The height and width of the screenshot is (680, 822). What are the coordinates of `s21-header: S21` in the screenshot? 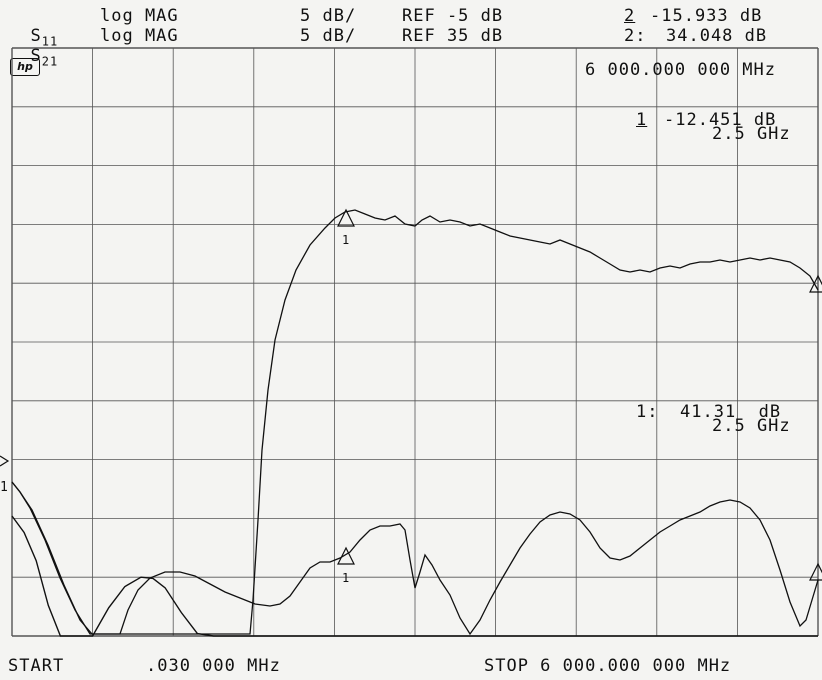 It's located at (33, 48).